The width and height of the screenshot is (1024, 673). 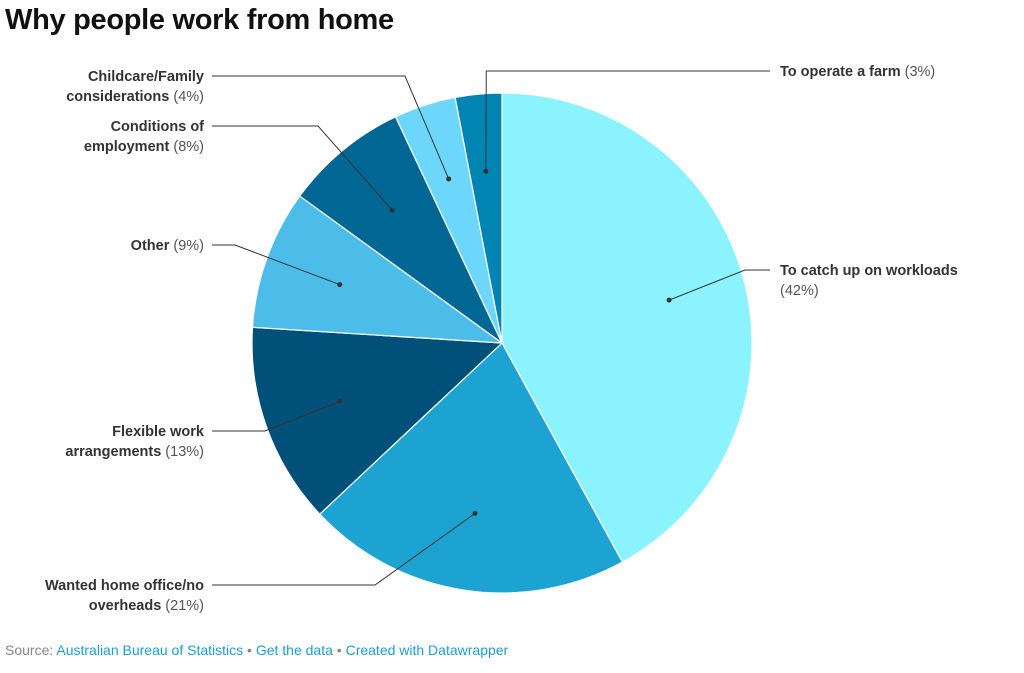 What do you see at coordinates (186, 246) in the screenshot?
I see `slice-label-pct: (9%)` at bounding box center [186, 246].